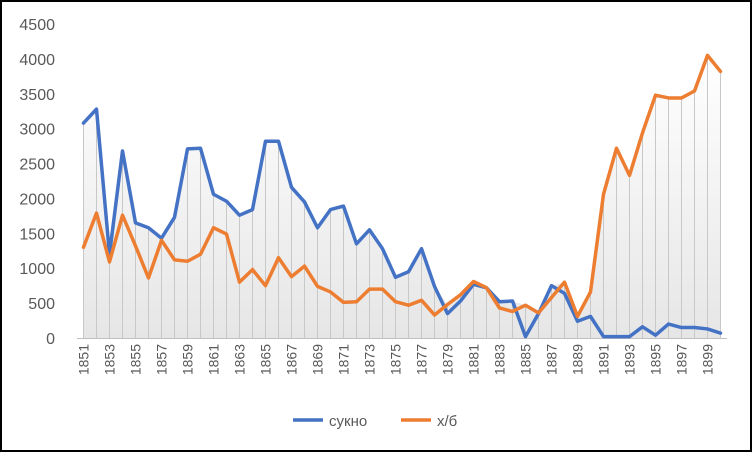 Image resolution: width=752 pixels, height=452 pixels. I want to click on x-tick-label: 1867, so click(292, 359).